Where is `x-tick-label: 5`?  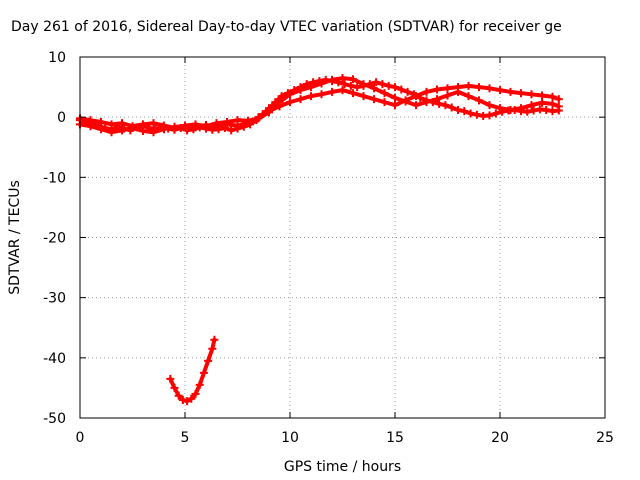
x-tick-label: 5 is located at coordinates (185, 438).